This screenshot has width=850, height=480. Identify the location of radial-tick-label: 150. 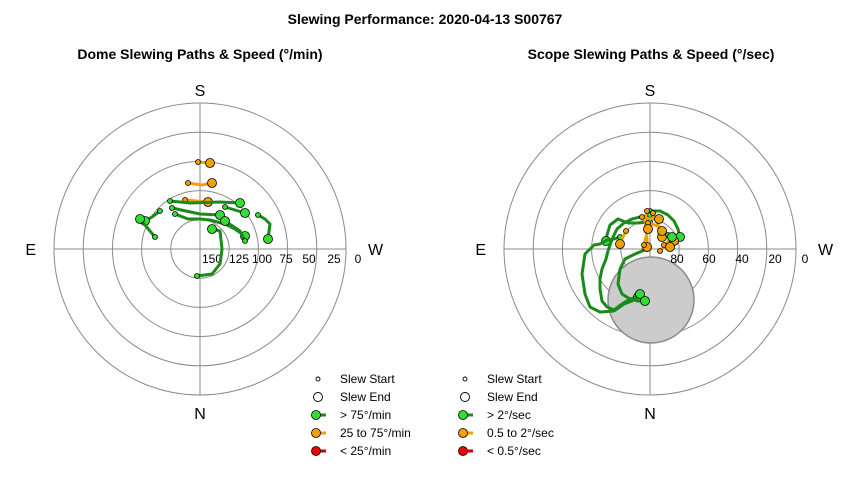
(212, 259).